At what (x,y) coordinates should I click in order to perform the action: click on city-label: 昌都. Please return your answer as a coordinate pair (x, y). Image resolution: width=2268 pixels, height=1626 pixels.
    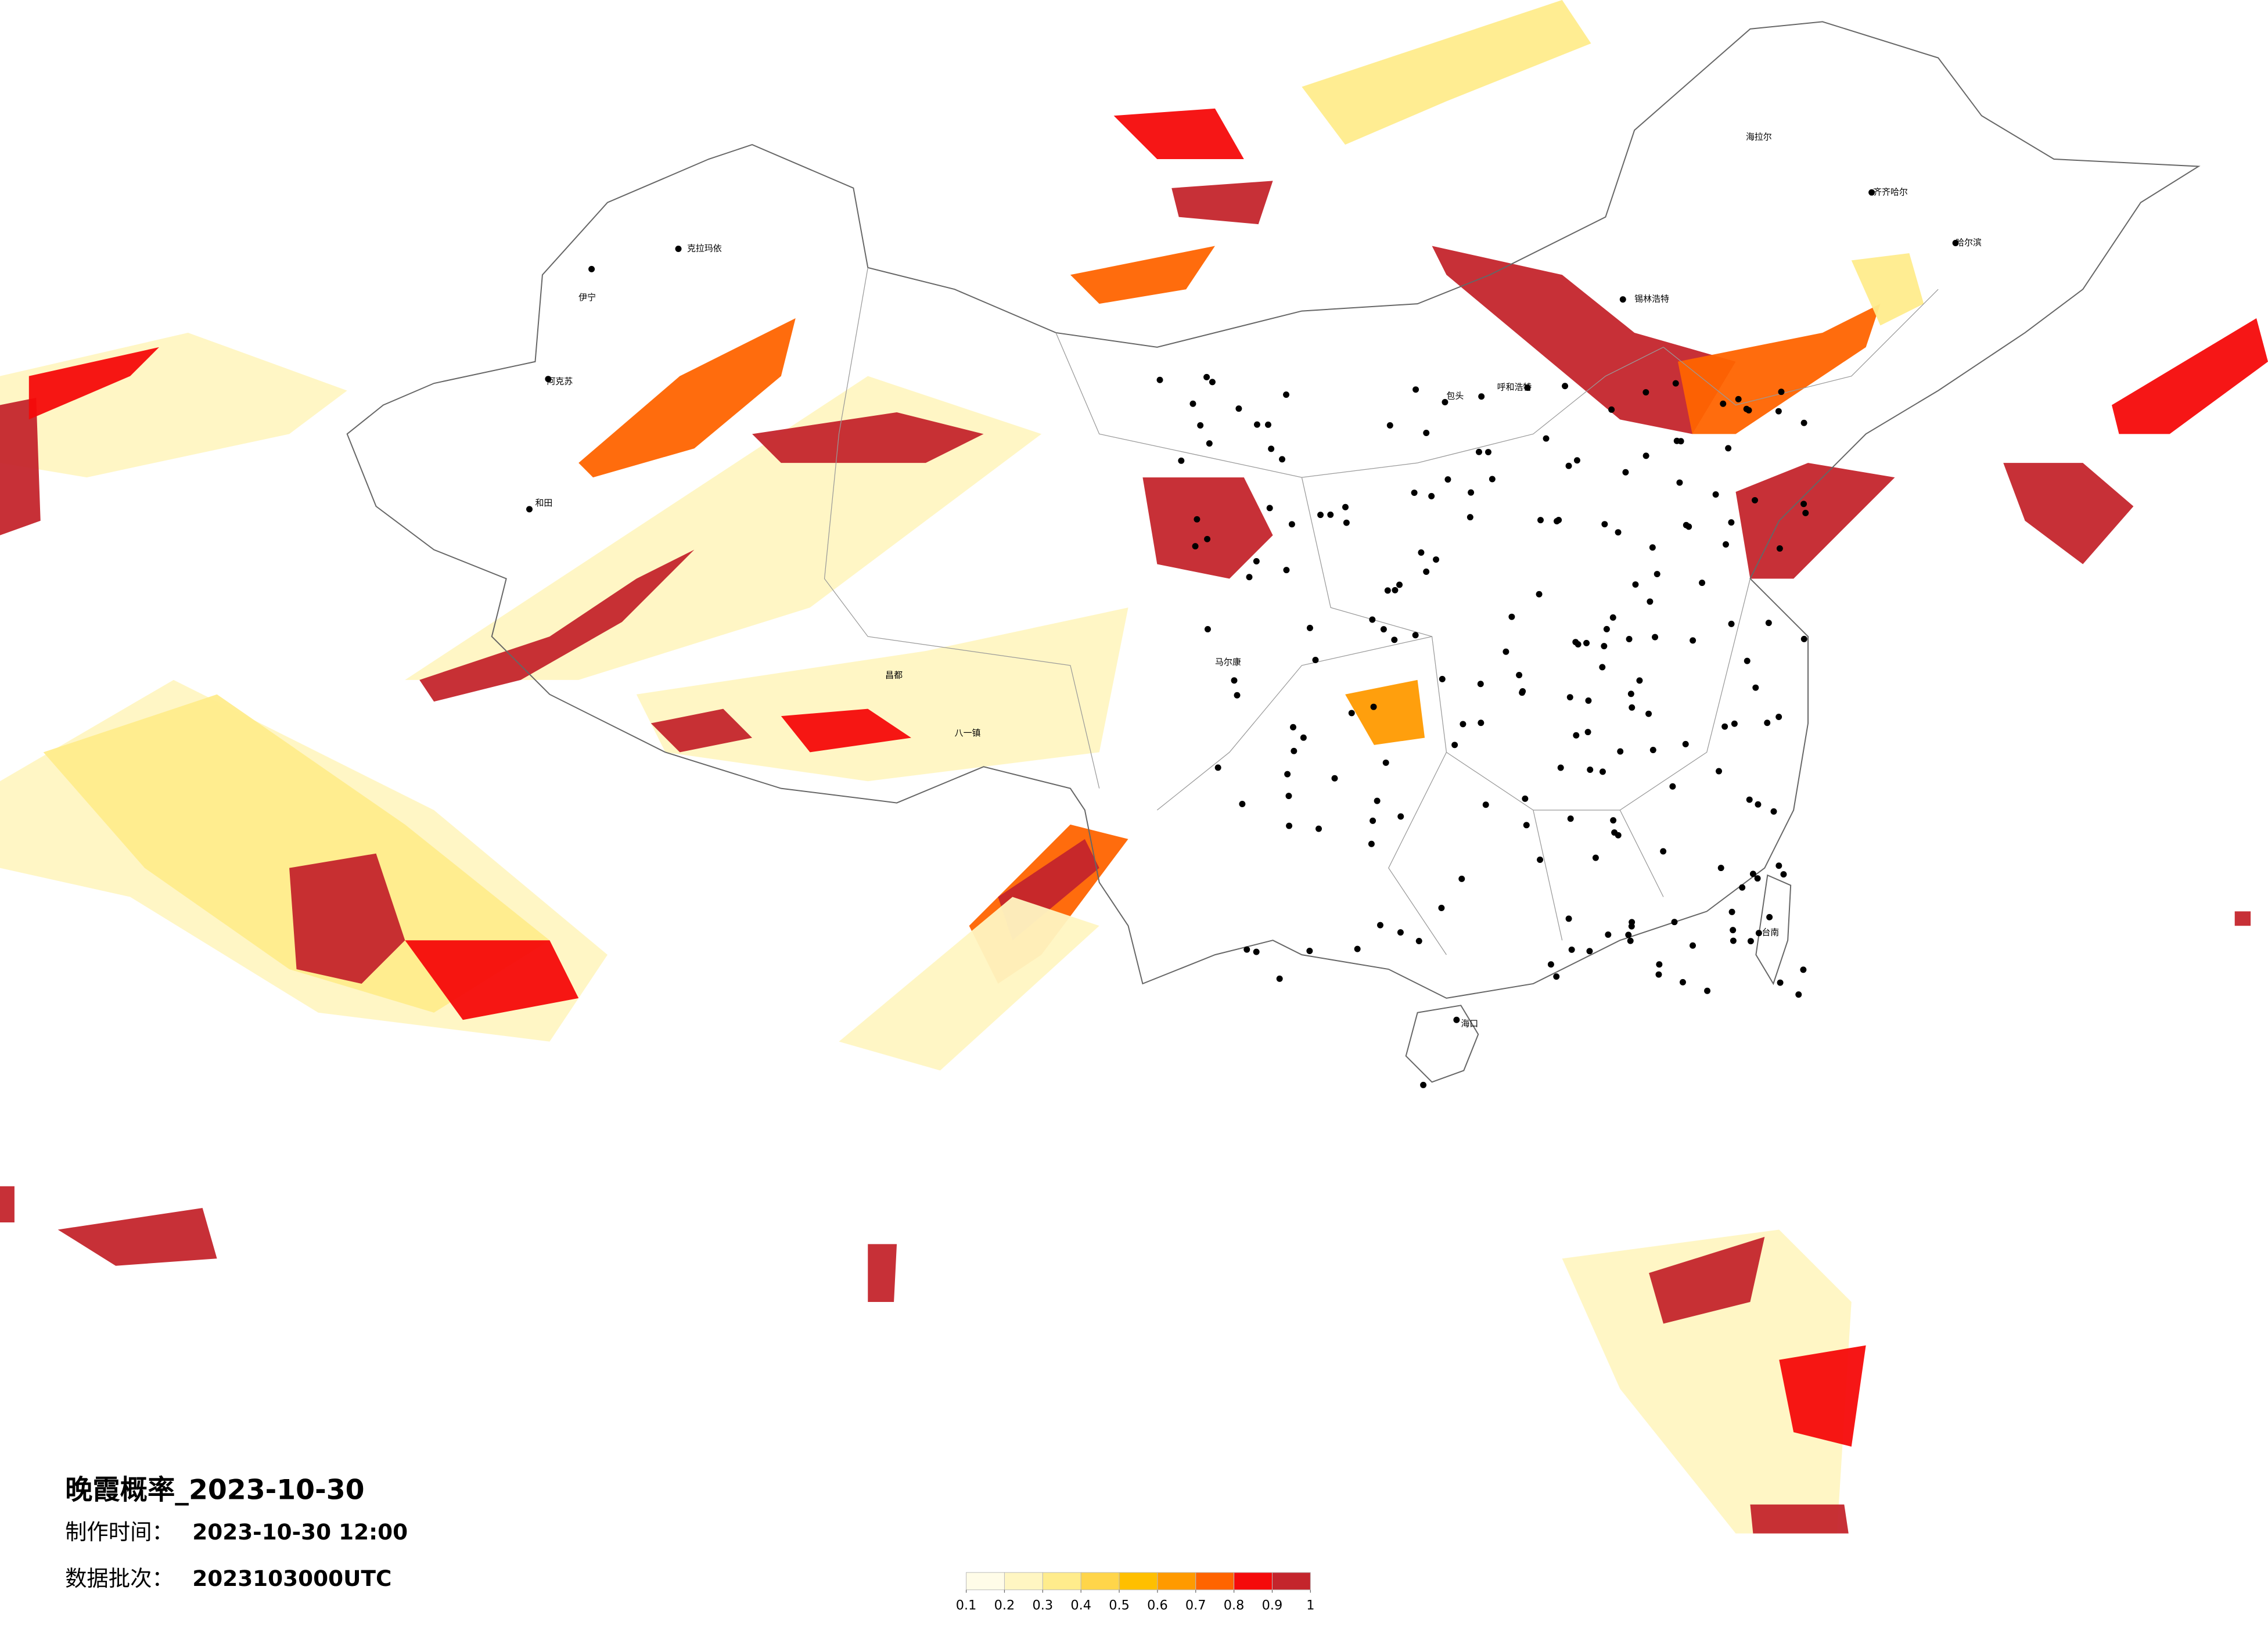
    Looking at the image, I should click on (894, 675).